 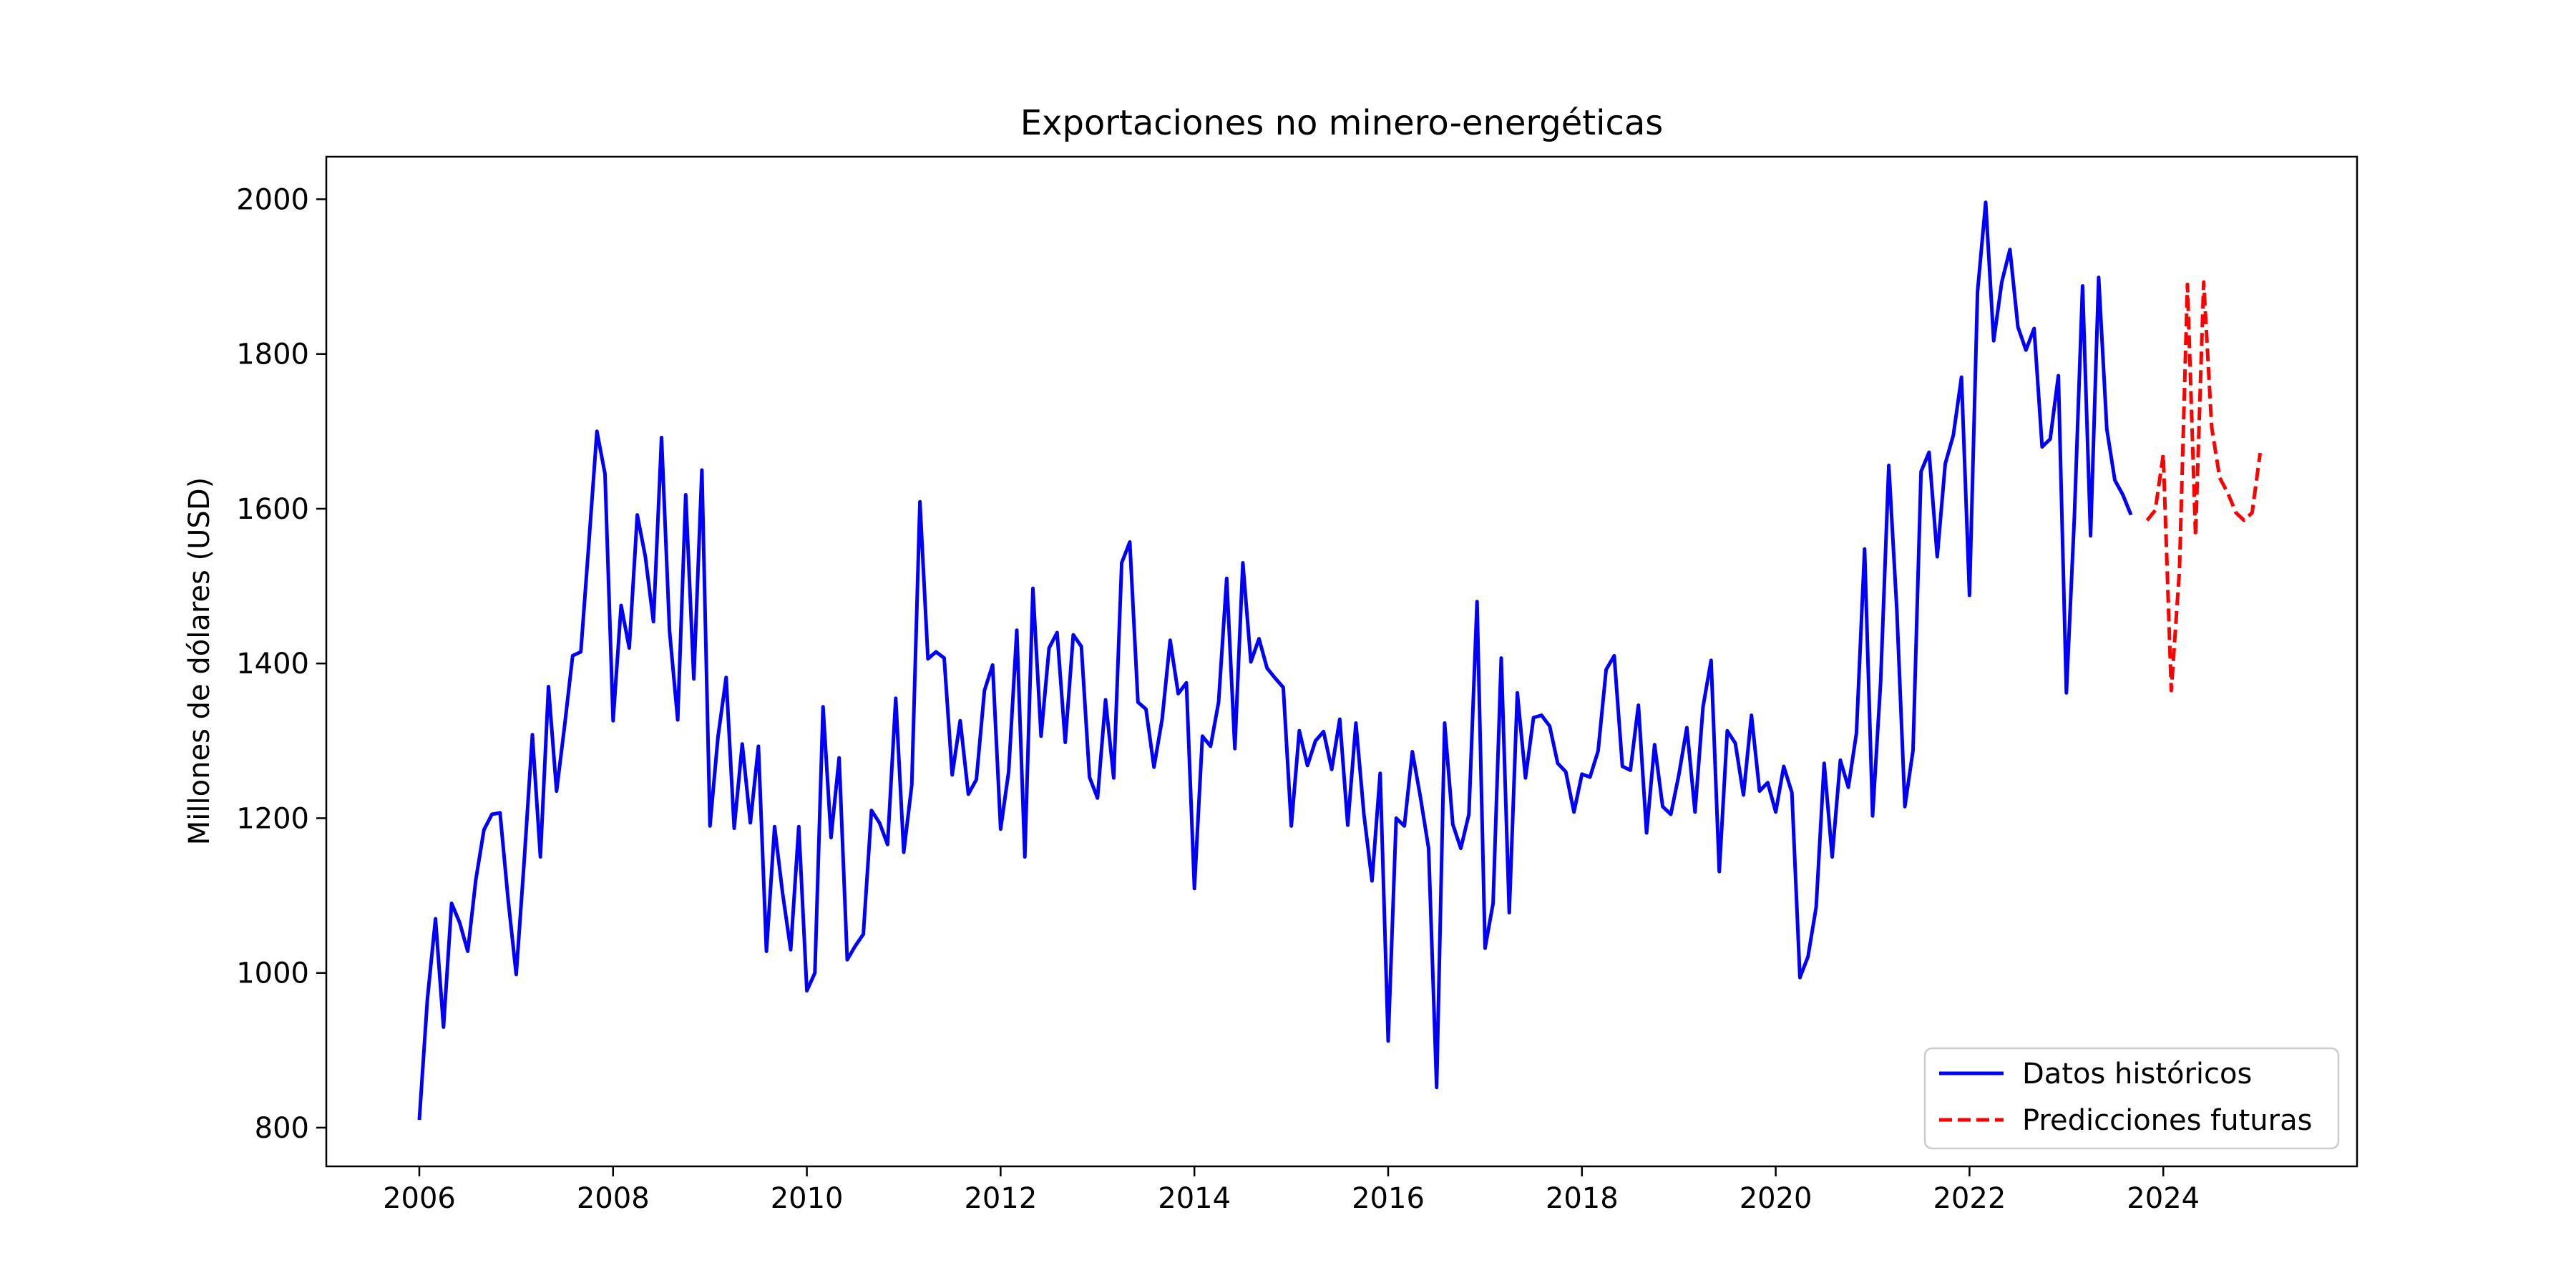 What do you see at coordinates (1776, 1198) in the screenshot?
I see `x-tick-label: 2020` at bounding box center [1776, 1198].